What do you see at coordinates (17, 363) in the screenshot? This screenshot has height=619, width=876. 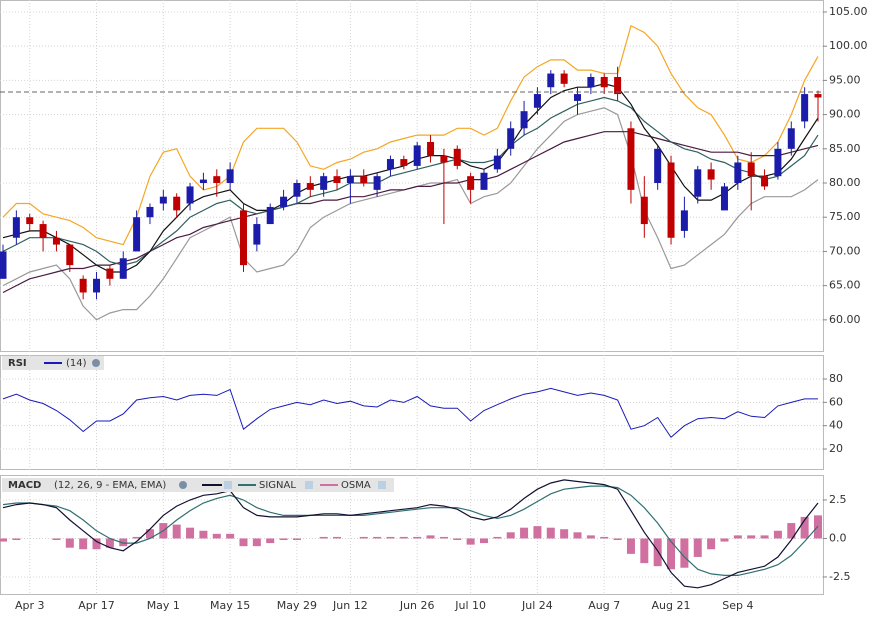 I see `rsi-title: RSI` at bounding box center [17, 363].